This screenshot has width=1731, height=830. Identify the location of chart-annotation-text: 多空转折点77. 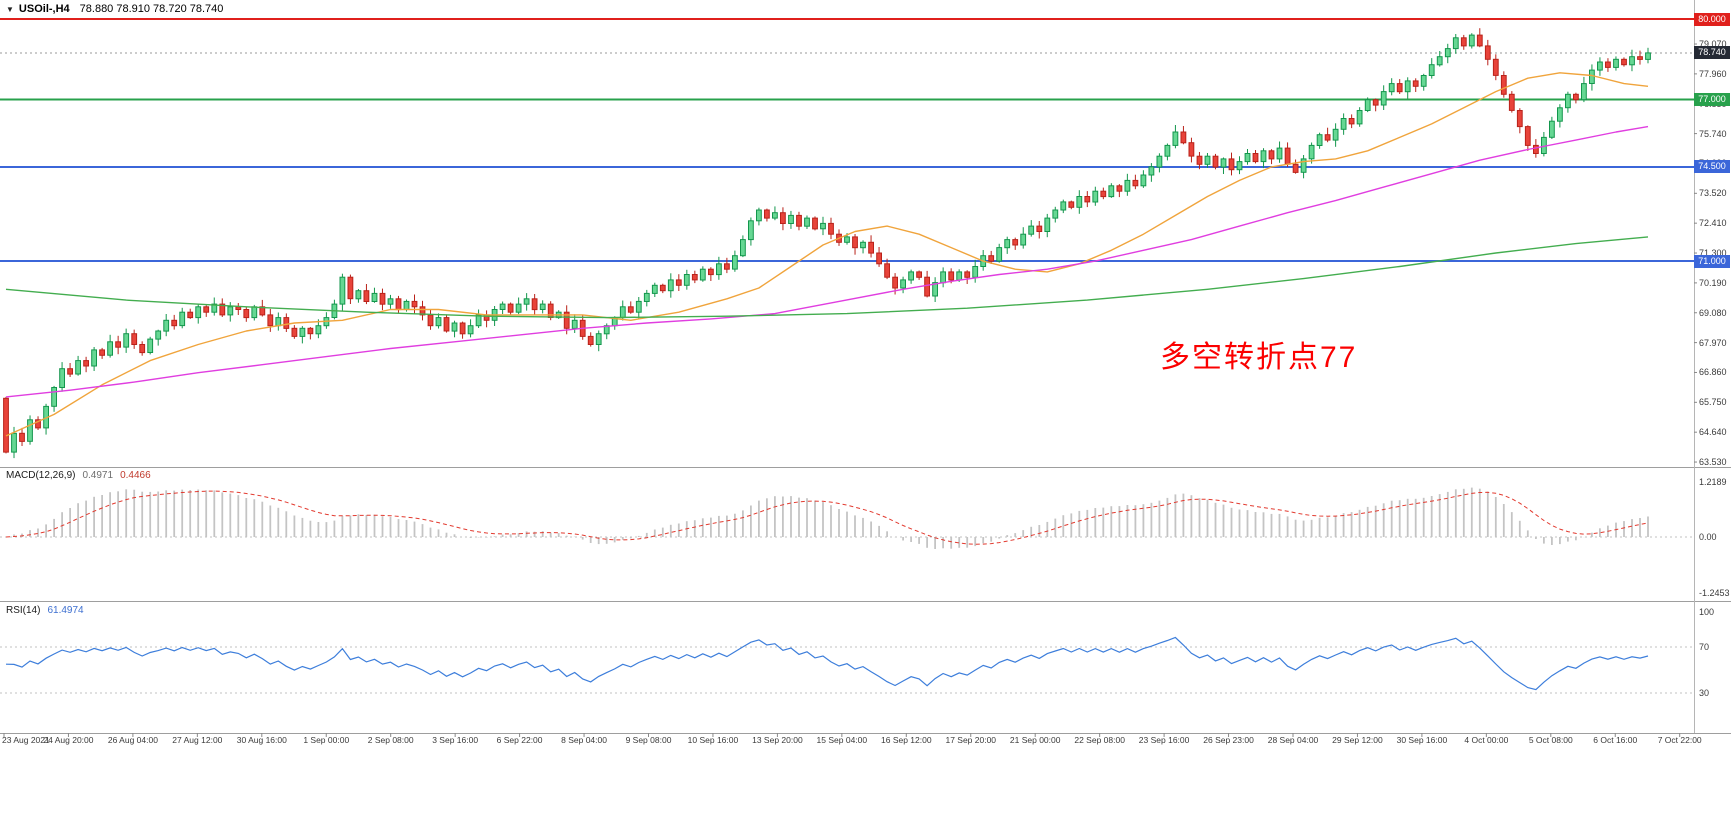
(1259, 357).